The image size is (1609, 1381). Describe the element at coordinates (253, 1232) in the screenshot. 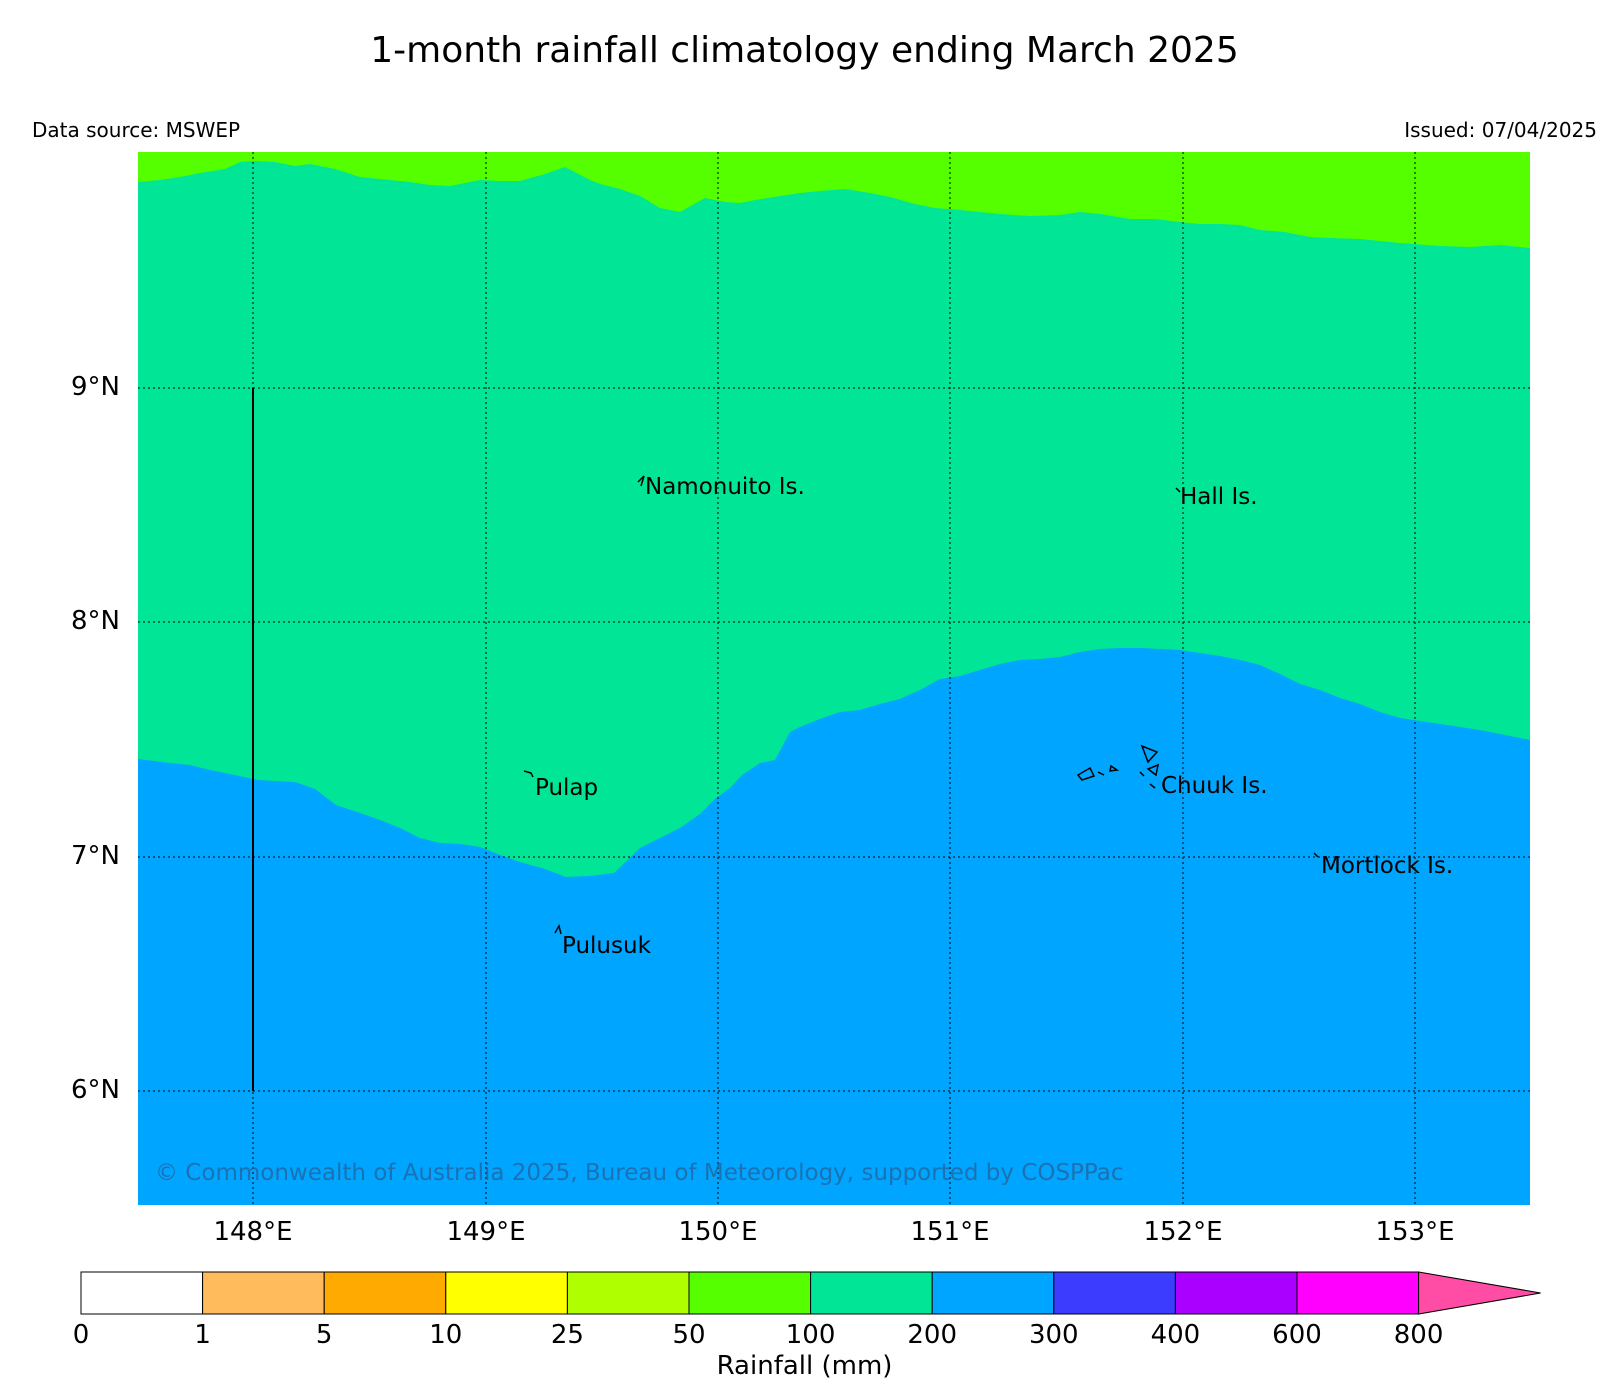

I see `lon-label-148e: 148°E` at that location.